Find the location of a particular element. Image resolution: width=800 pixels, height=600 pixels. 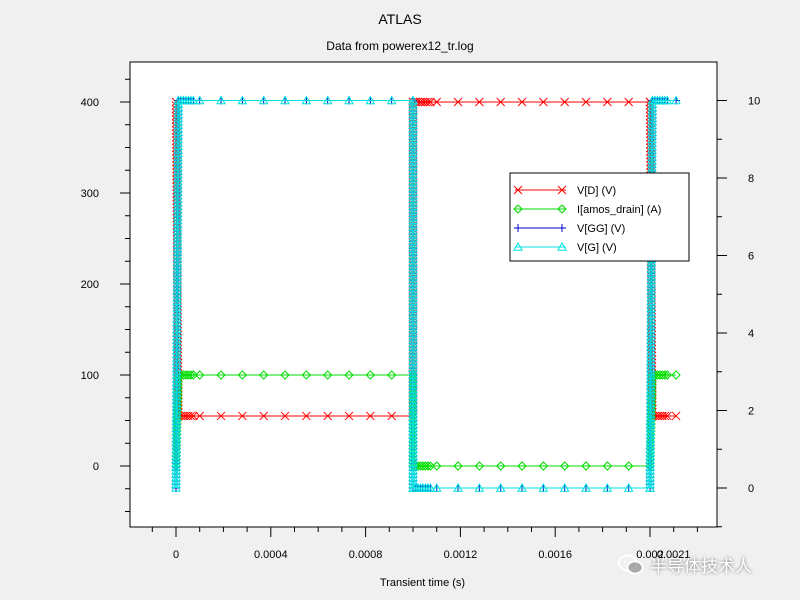

x-tick-label: 0.0008 is located at coordinates (366, 555).